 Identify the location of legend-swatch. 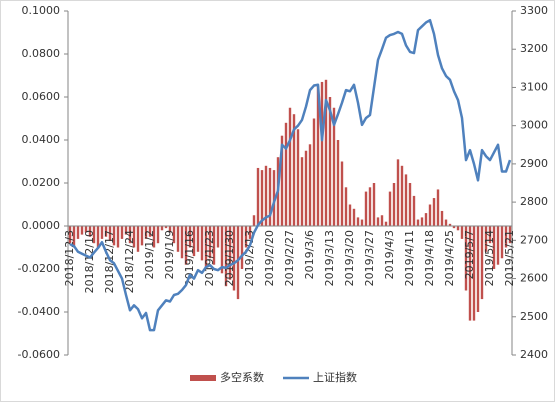
(203, 378).